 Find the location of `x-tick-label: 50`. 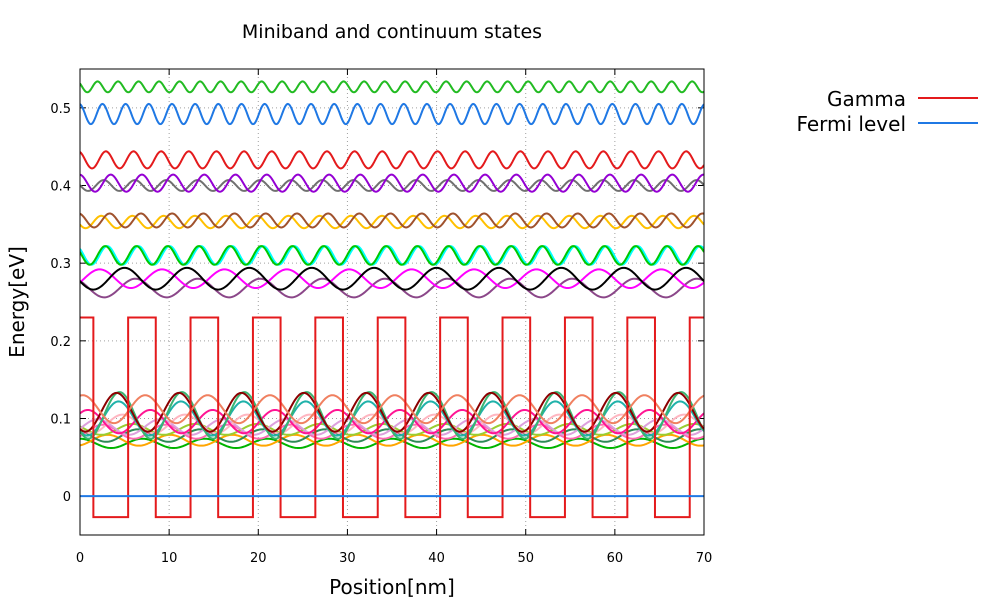

x-tick-label: 50 is located at coordinates (525, 558).